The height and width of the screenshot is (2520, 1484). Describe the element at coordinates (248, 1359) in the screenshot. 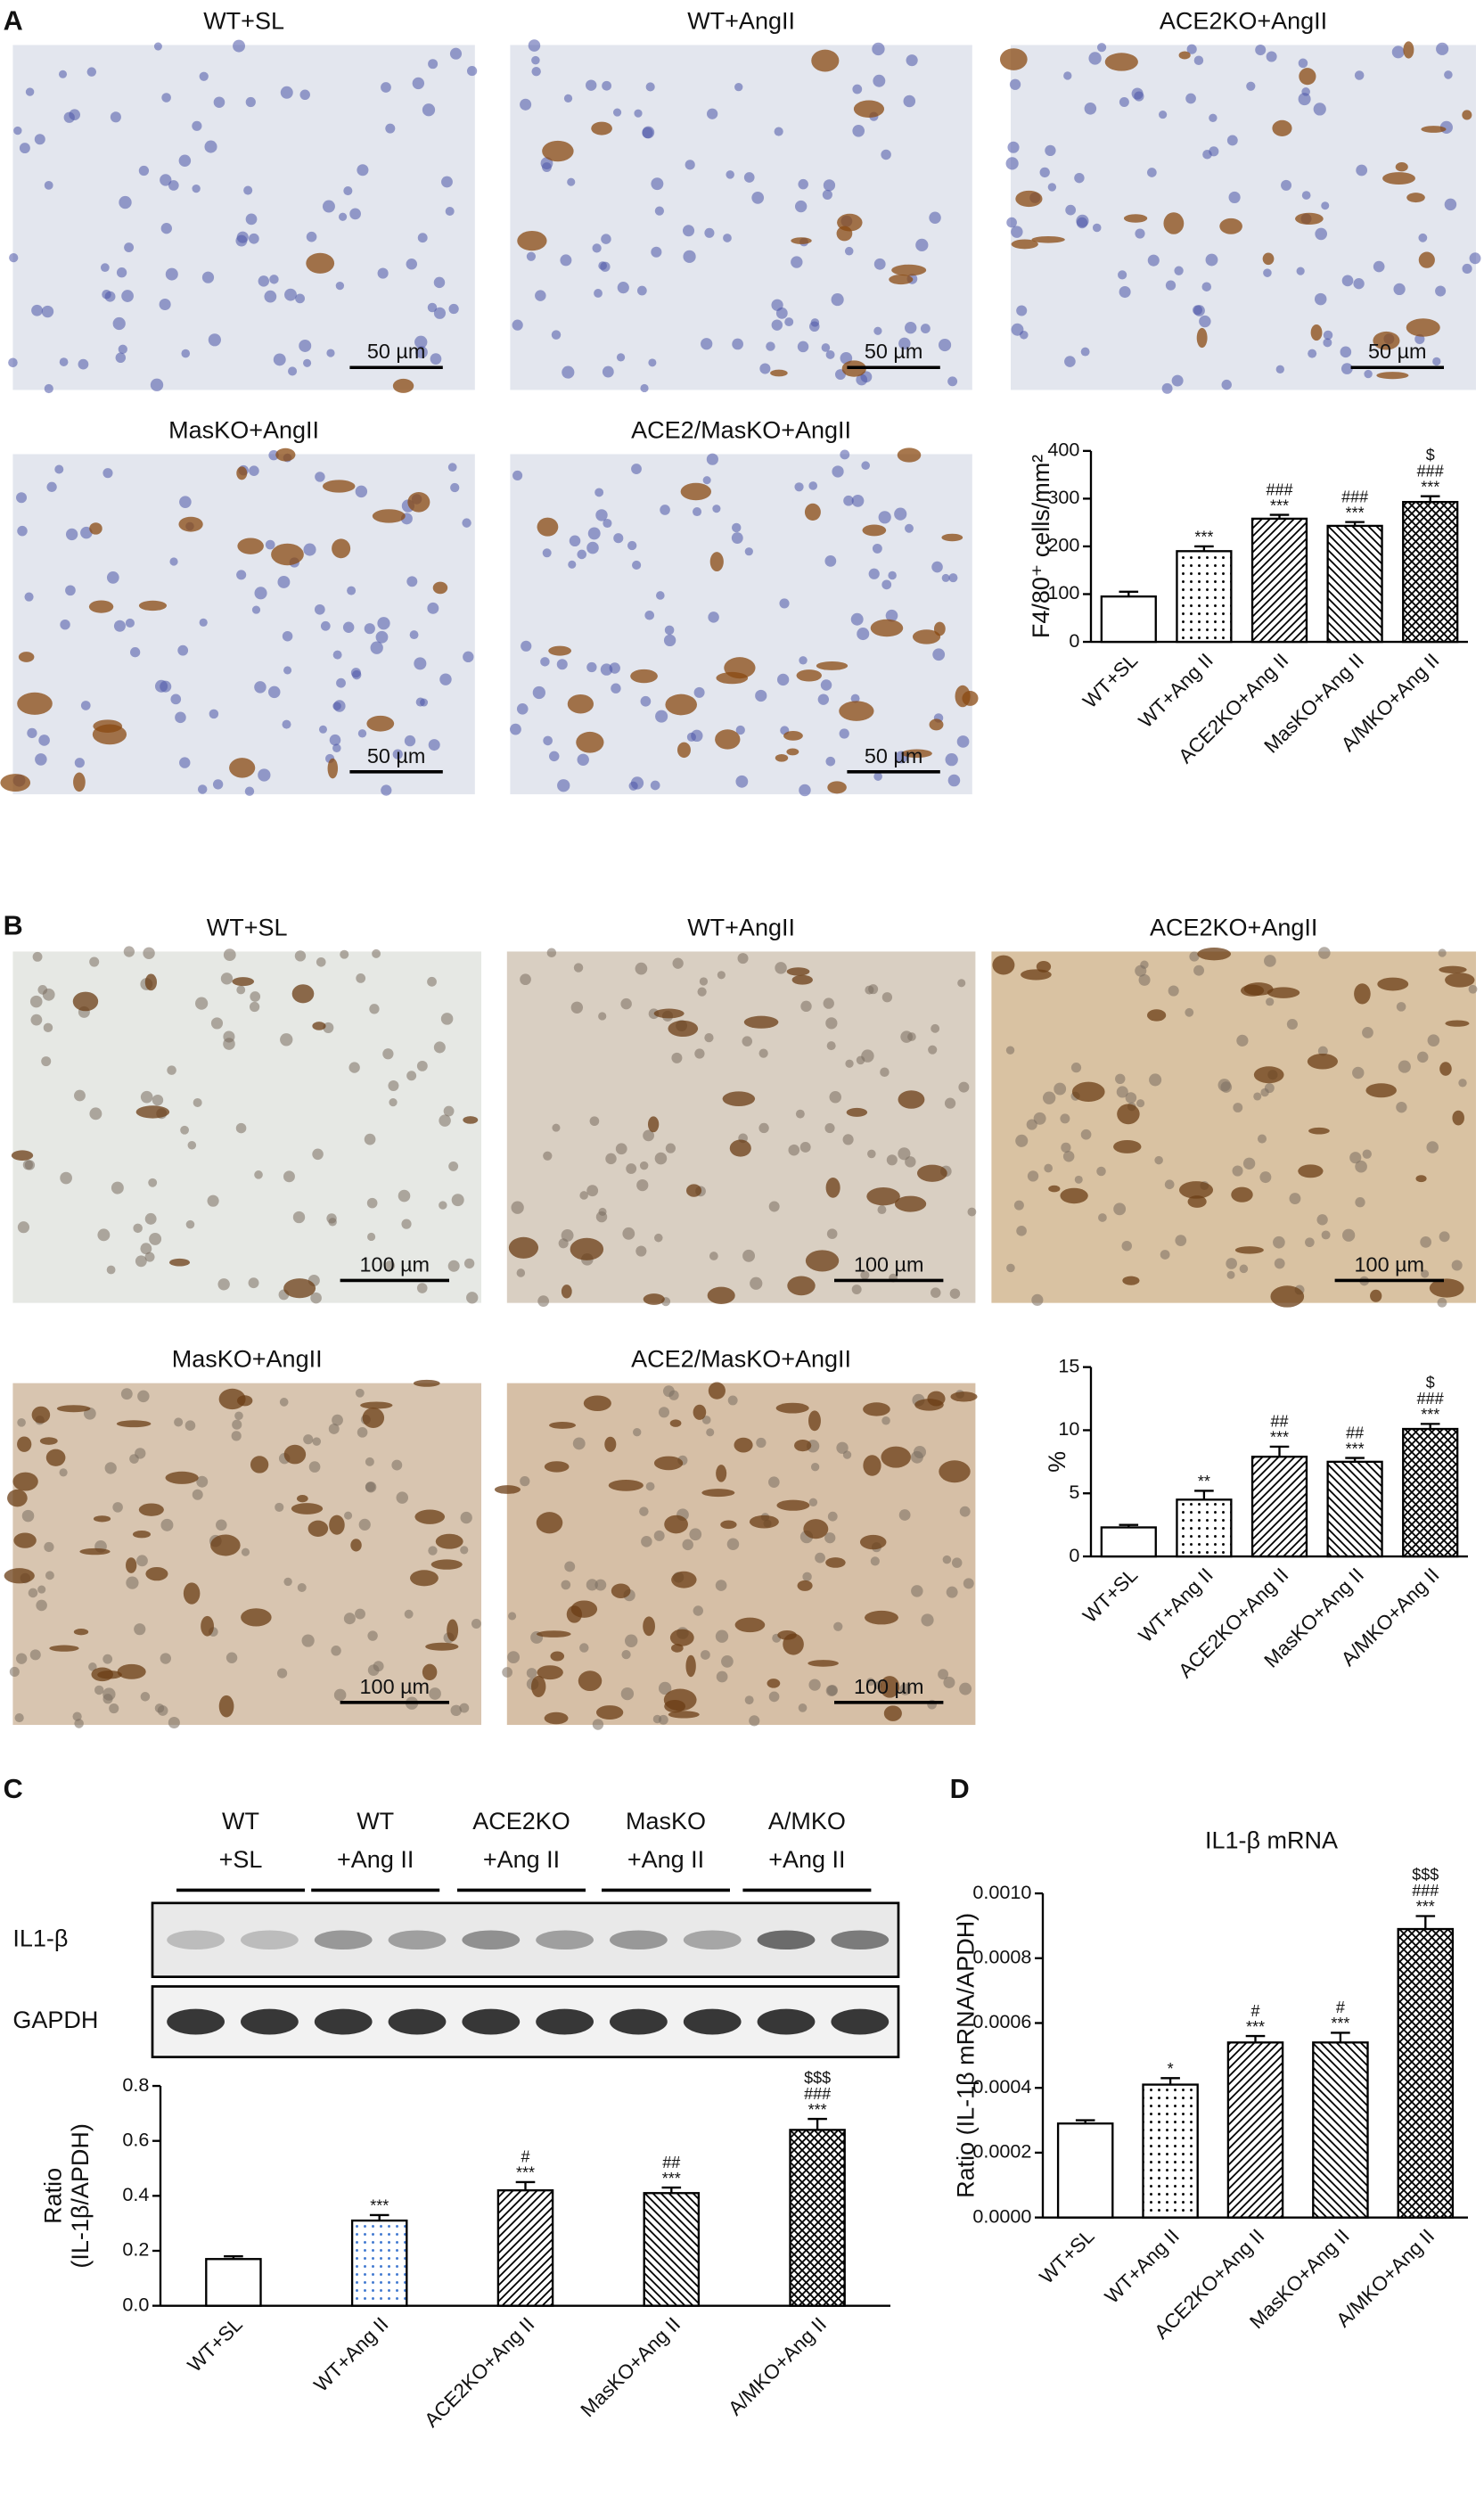

I see `image-caption: MasKO+AngII` at that location.